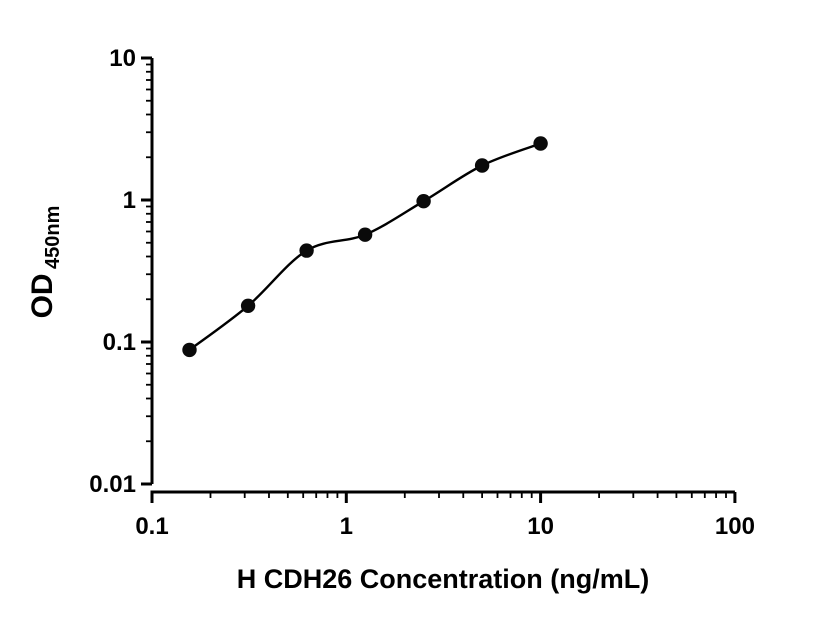  I want to click on y-tick-label: 0.1, so click(119, 342).